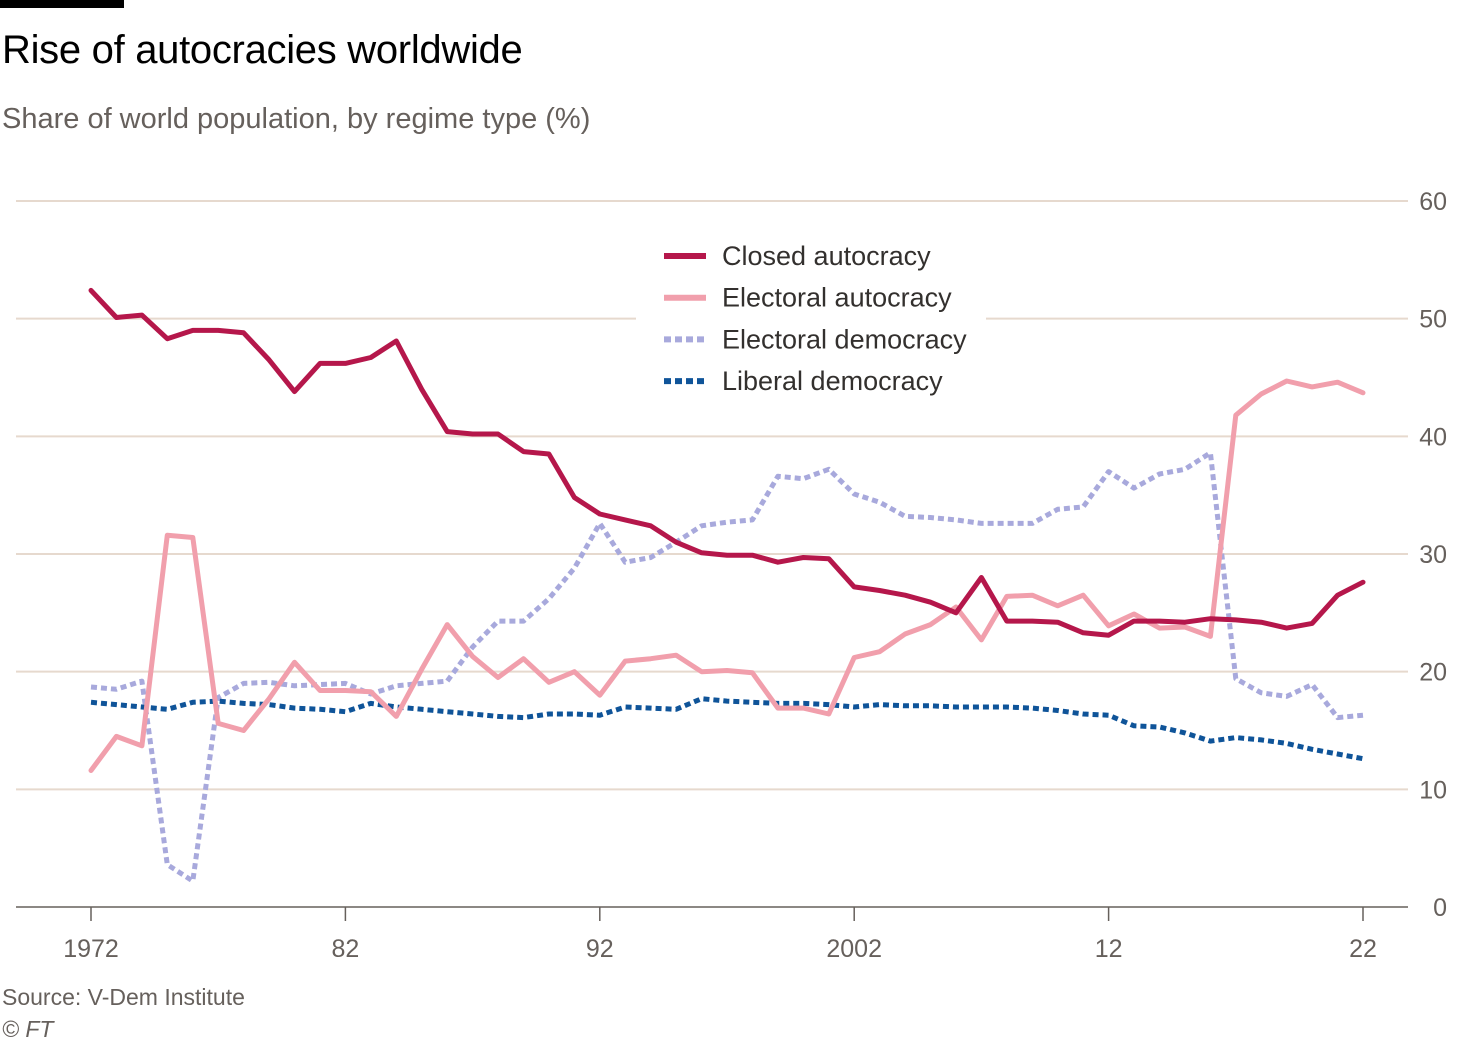 Image resolution: width=1459 pixels, height=1043 pixels. I want to click on x-tick-label-1972: 1972, so click(91, 949).